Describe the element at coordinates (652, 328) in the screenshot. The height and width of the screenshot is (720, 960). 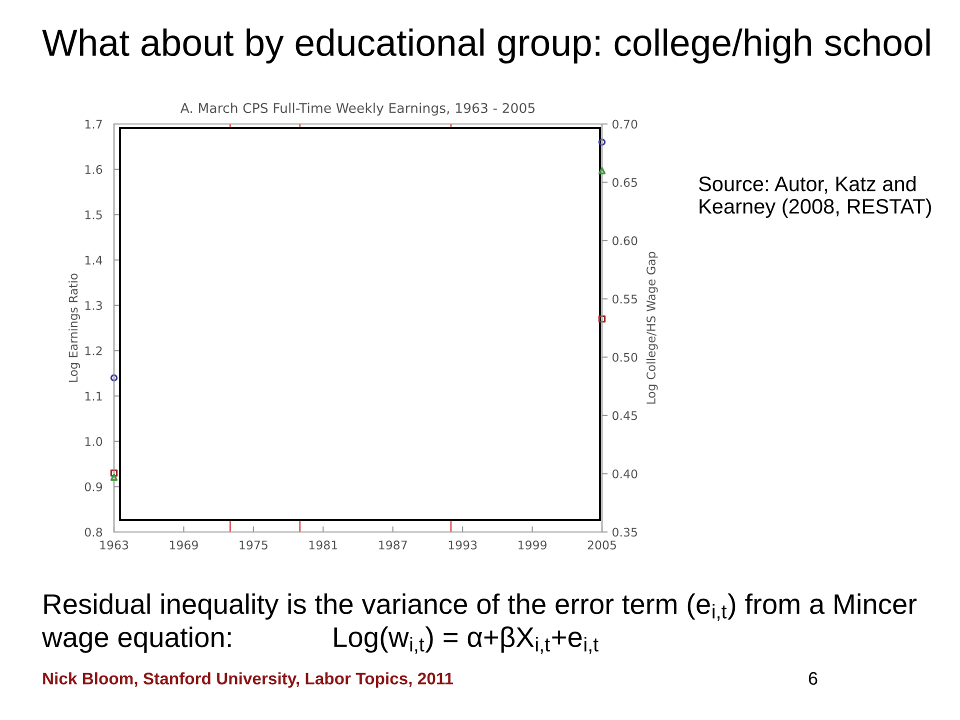
I see `y2-axis-title: Log College/HS Wage Gap` at that location.